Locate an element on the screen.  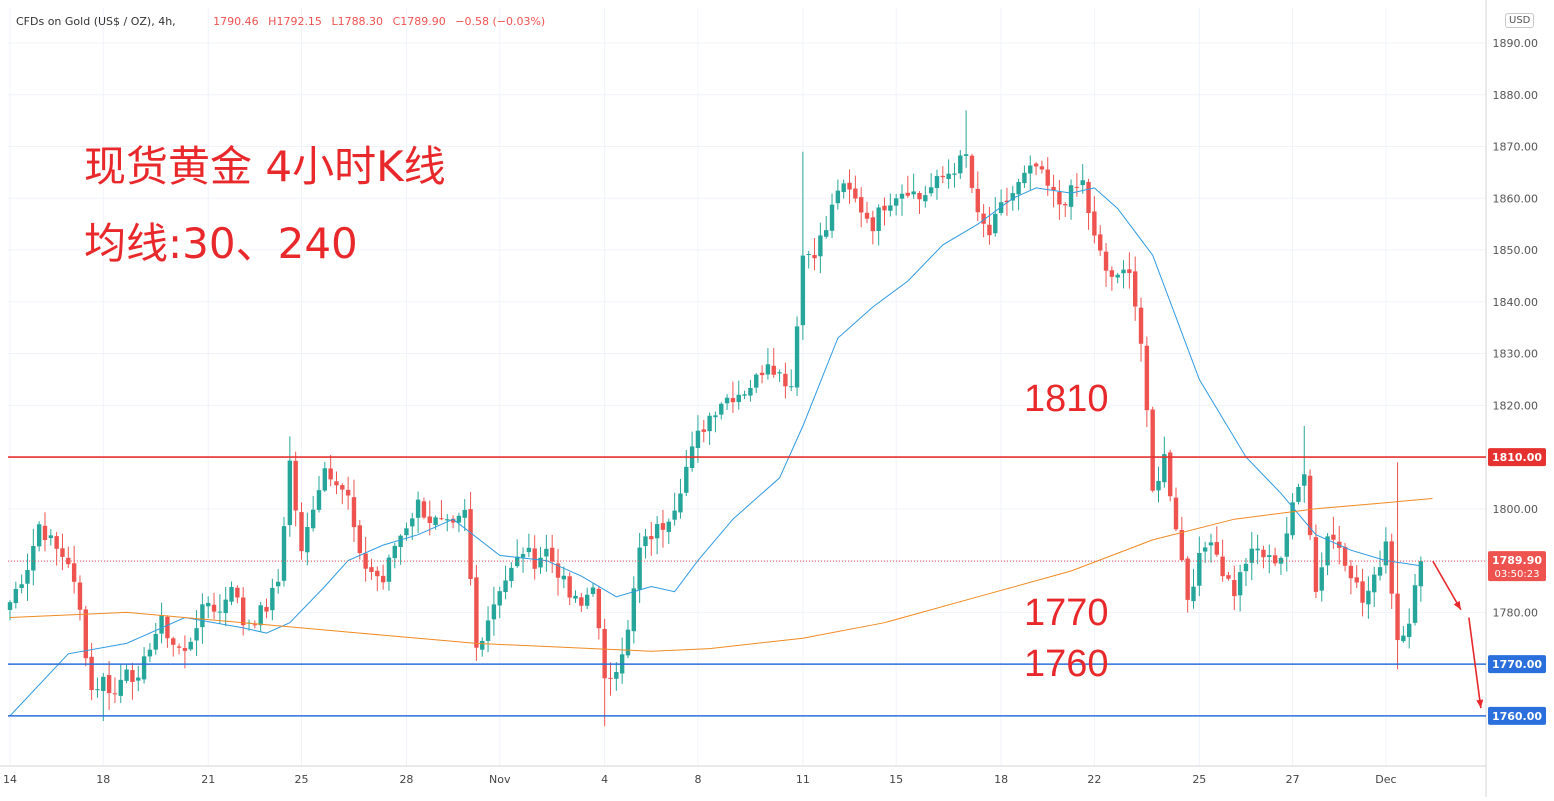
x-tick-label: 15 is located at coordinates (896, 779).